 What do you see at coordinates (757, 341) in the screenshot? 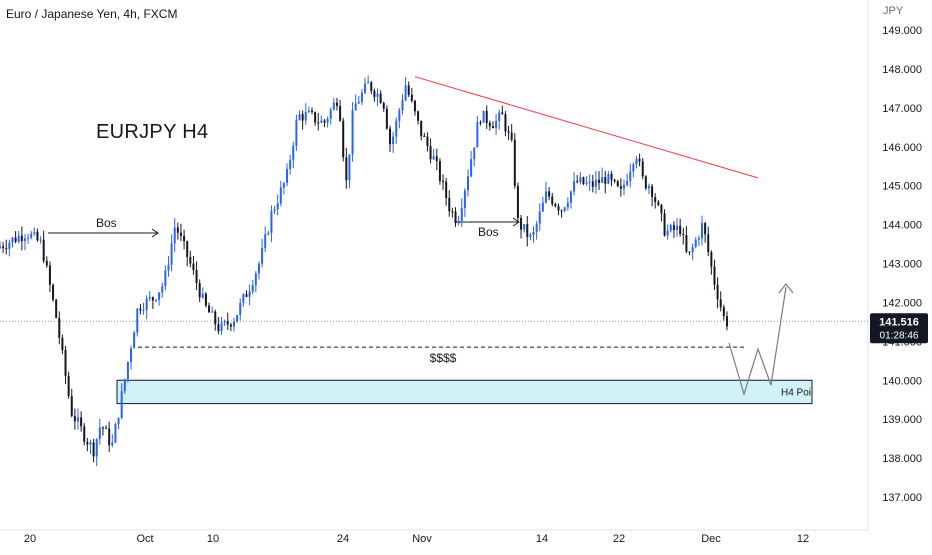
I see `projection-path` at bounding box center [757, 341].